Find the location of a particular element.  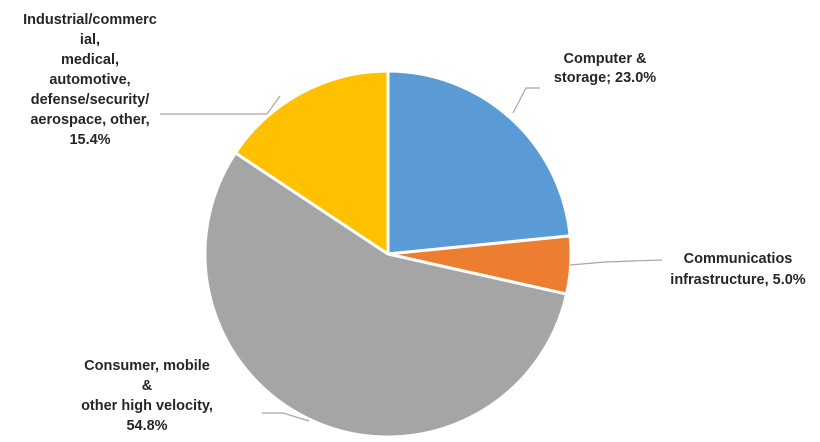

slice-label-line: ial, is located at coordinates (90, 40).